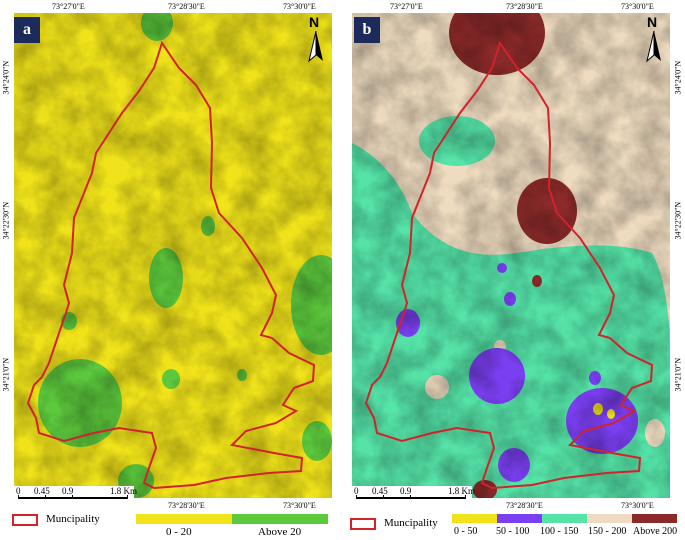  I want to click on coord-left-a-2: 34°22'30"N, so click(6, 220).